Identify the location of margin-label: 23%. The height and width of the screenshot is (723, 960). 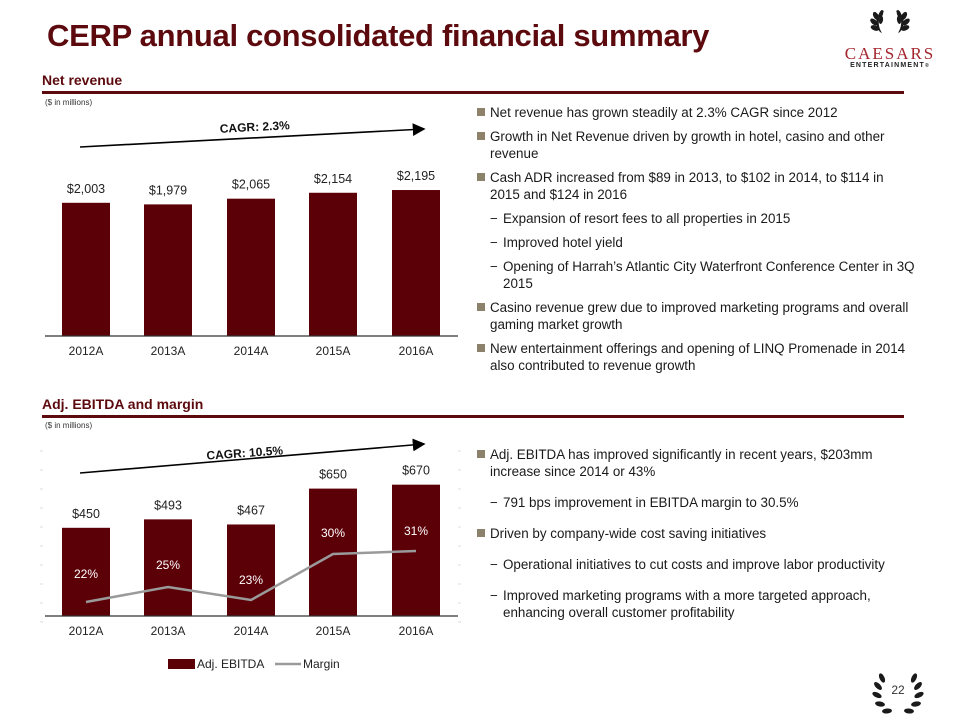
(251, 580).